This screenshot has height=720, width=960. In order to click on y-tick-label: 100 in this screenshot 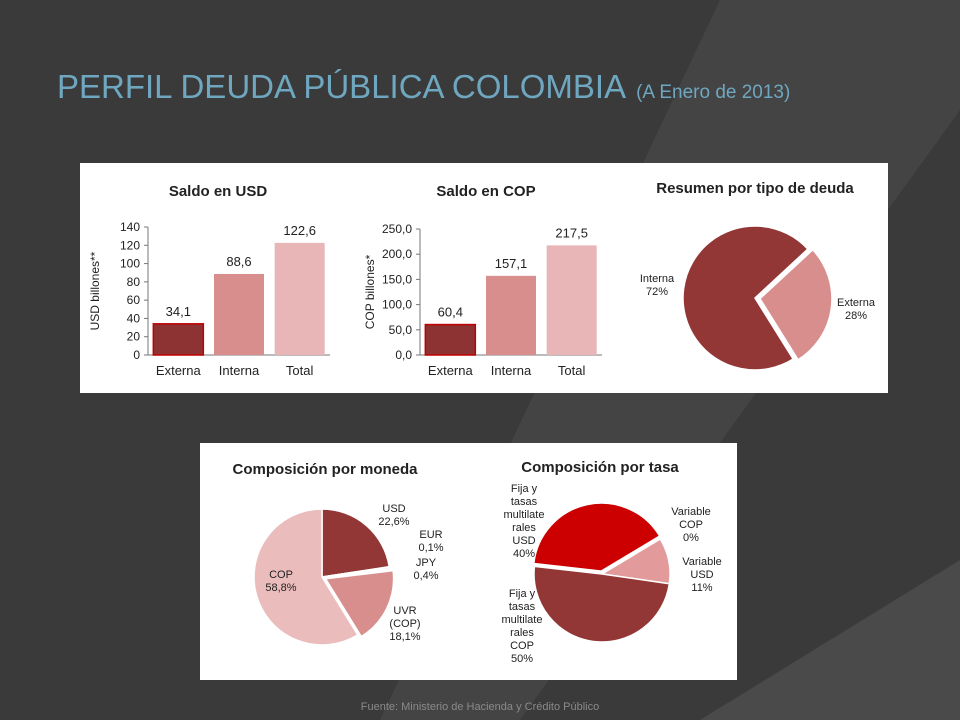, I will do `click(130, 264)`.